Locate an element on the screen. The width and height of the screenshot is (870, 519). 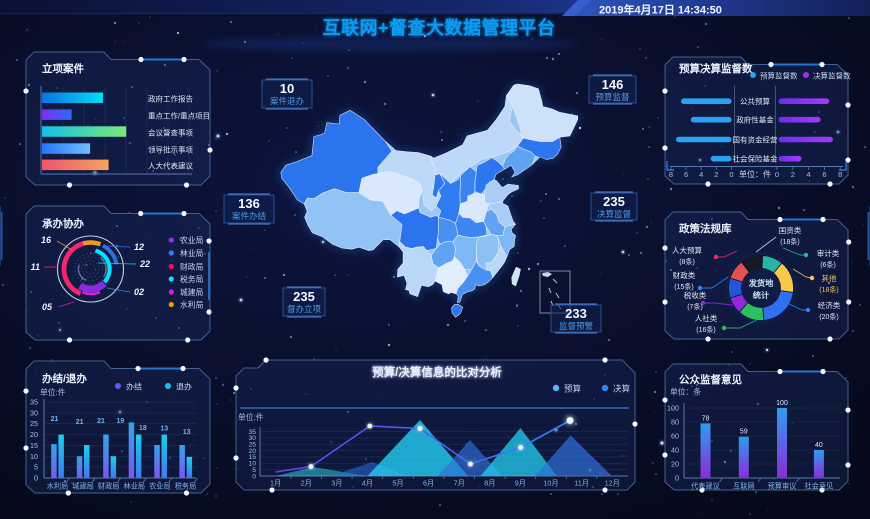
svg-text: 立项案件 is located at coordinates (63, 68).